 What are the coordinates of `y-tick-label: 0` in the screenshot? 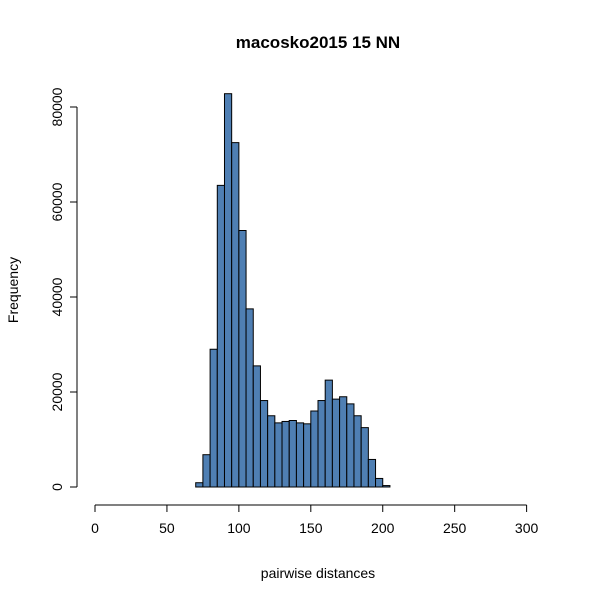 It's located at (57, 487).